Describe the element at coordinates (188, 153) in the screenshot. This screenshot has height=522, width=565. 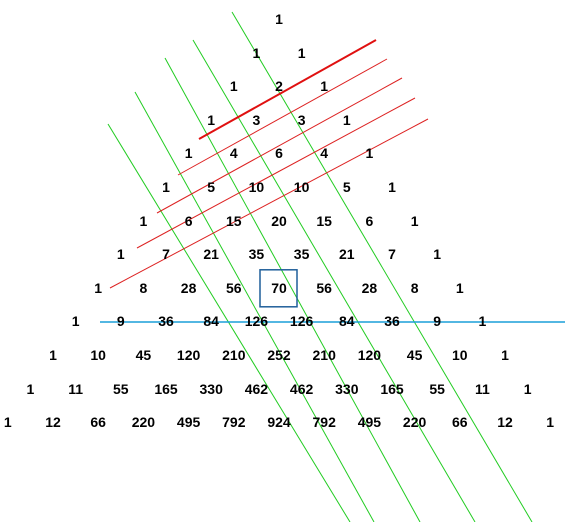
I see `triangle-number-r4-k0: 1` at that location.